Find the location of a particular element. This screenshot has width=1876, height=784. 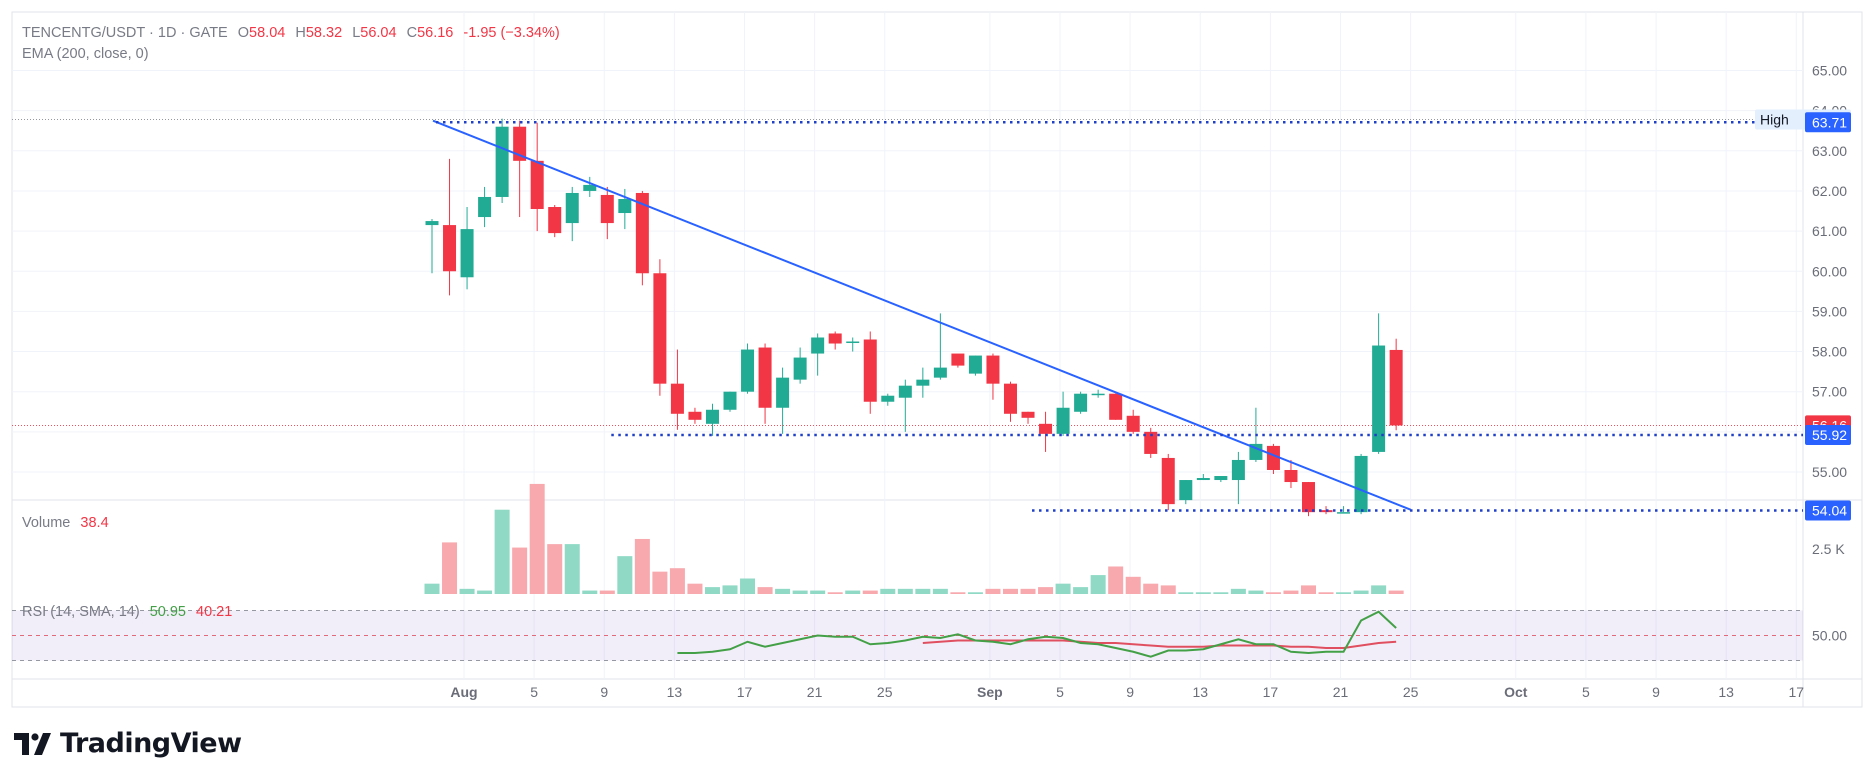

rsi-sma-line is located at coordinates (1159, 644).